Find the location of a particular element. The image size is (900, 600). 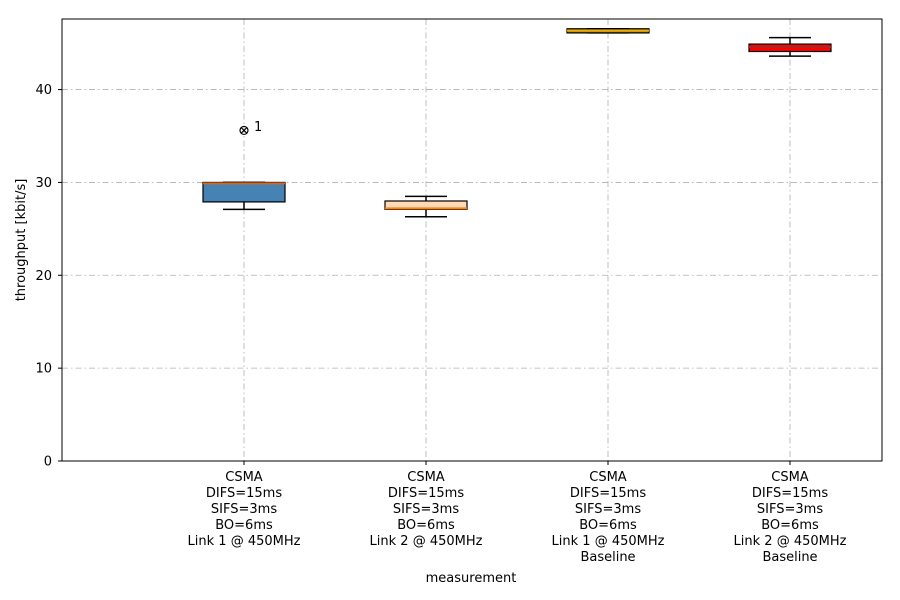

y-tick-label: 20 is located at coordinates (43, 276).